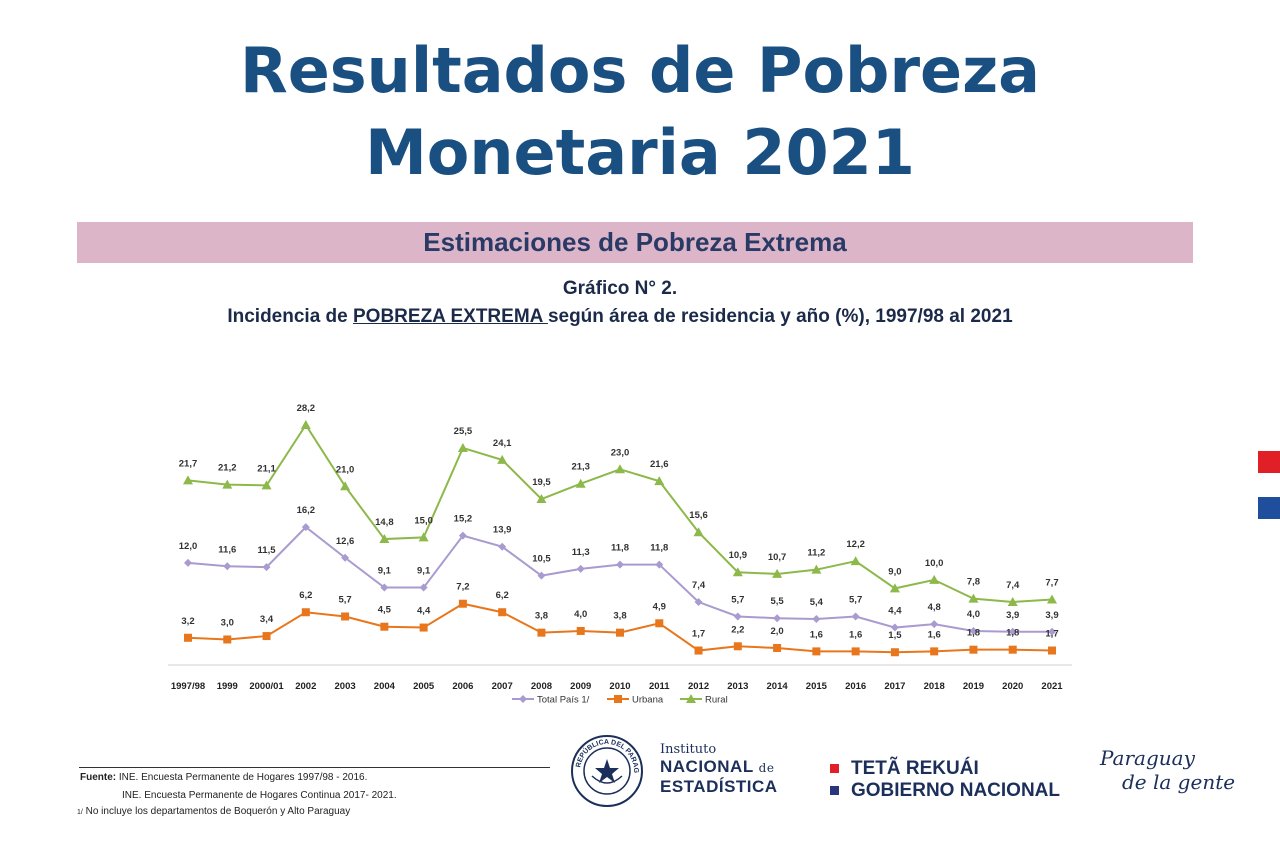  I want to click on x-tick-label: 2014, so click(778, 686).